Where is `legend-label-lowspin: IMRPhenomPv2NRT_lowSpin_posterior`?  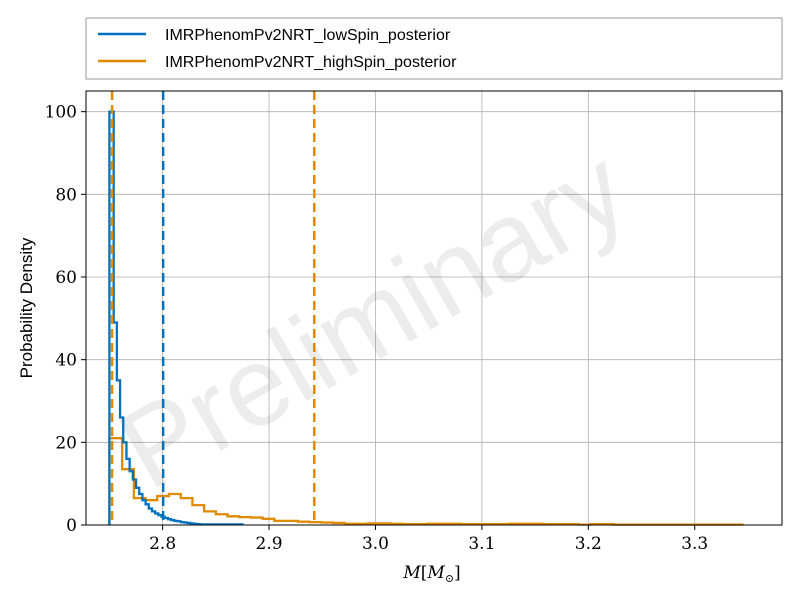 legend-label-lowspin: IMRPhenomPv2NRT_lowSpin_posterior is located at coordinates (308, 35).